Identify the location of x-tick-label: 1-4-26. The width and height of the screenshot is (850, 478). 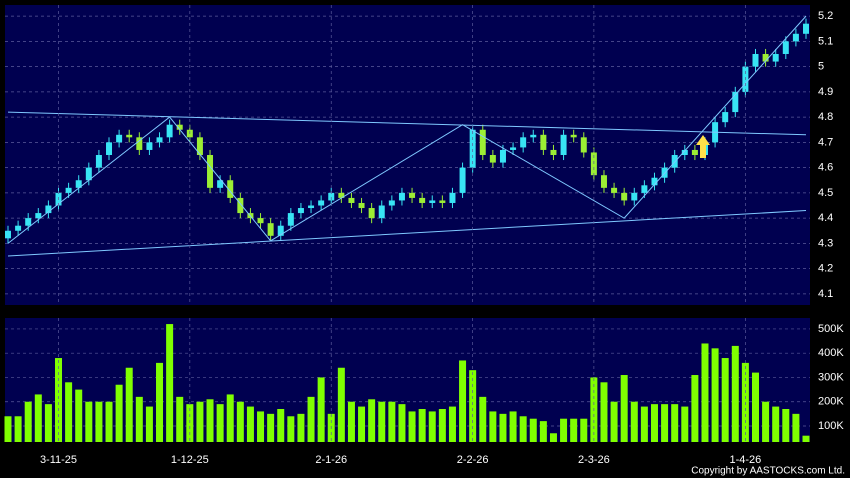
(745, 460).